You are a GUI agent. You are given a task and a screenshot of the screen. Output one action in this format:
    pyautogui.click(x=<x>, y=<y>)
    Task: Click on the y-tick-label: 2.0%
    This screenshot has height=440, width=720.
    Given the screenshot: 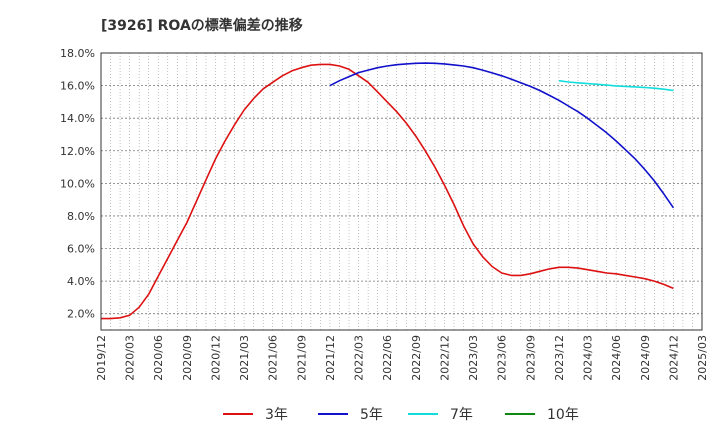 What is the action you would take?
    pyautogui.click(x=81, y=314)
    